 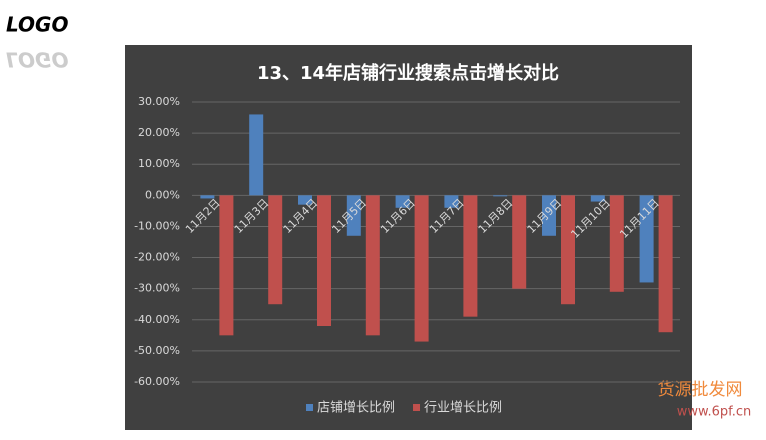 What do you see at coordinates (159, 163) in the screenshot?
I see `y-tick-label: 10.00%` at bounding box center [159, 163].